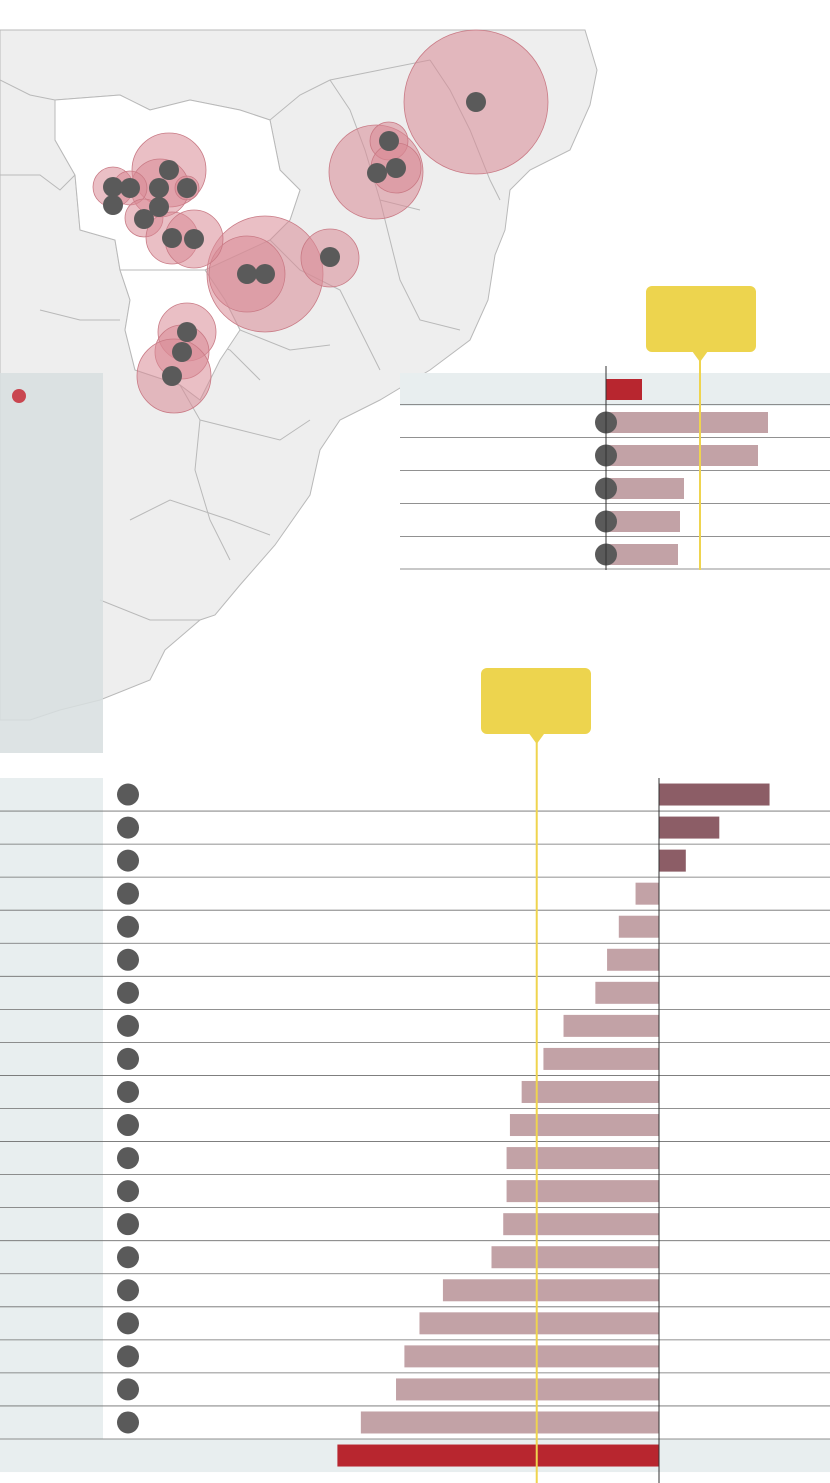 This screenshot has width=830, height=1483. I want to click on red-dot-marker, so click(19, 396).